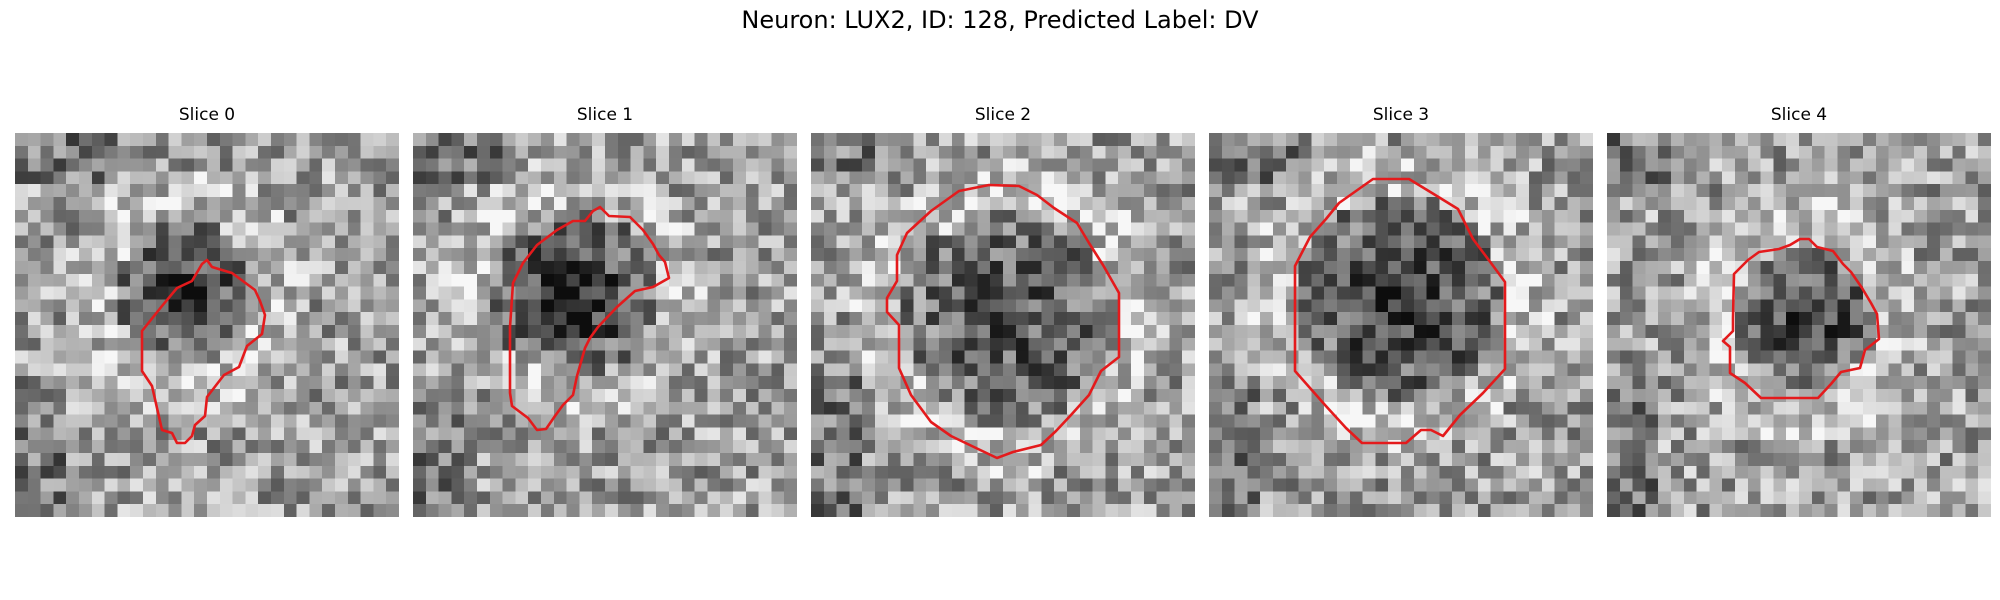  What do you see at coordinates (207, 115) in the screenshot?
I see `slice-title-0: Slice 0` at bounding box center [207, 115].